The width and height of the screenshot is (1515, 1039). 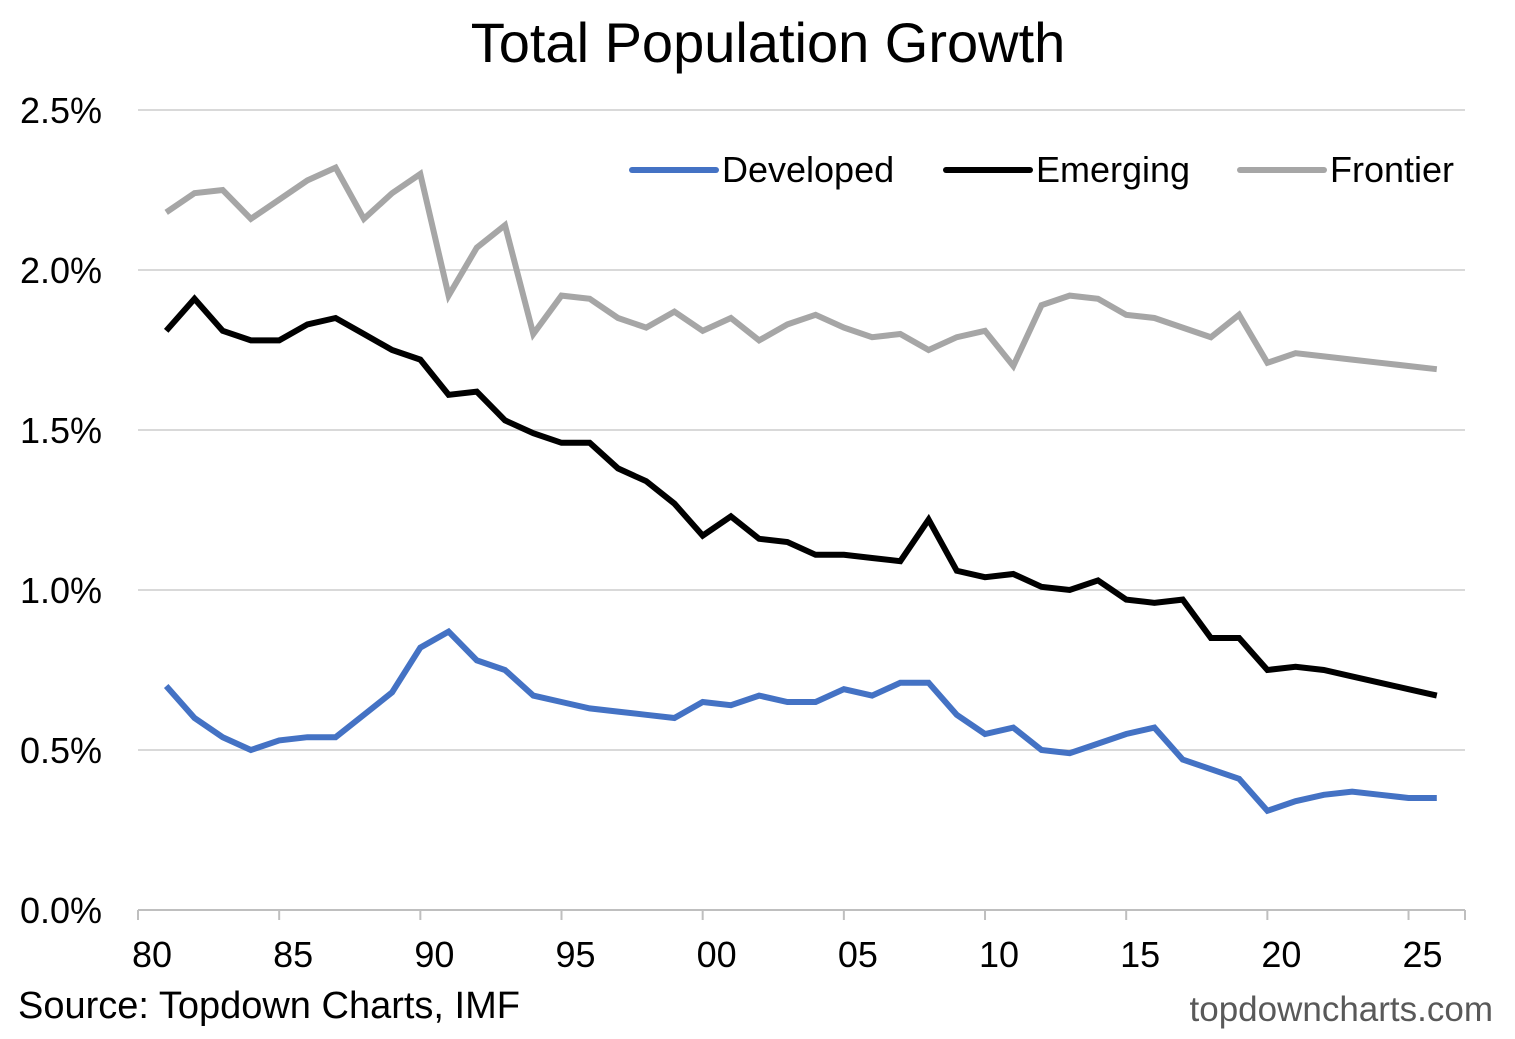 What do you see at coordinates (293, 954) in the screenshot?
I see `x-tick-label: 85` at bounding box center [293, 954].